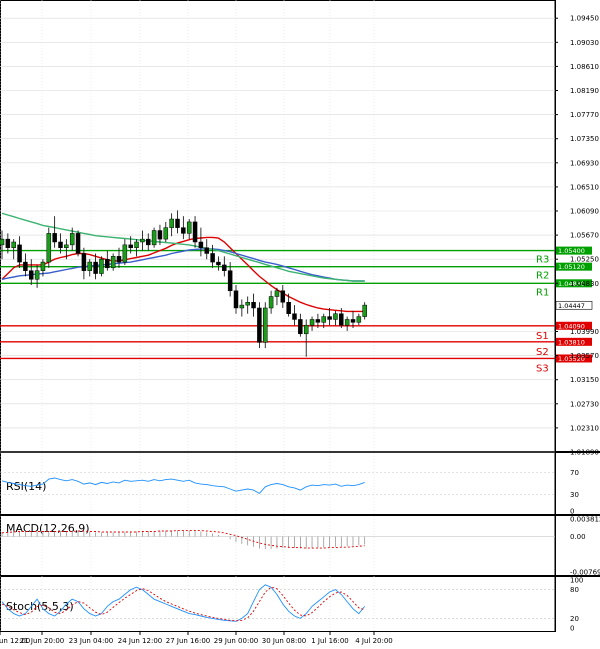  What do you see at coordinates (542, 352) in the screenshot?
I see `level-name: S2` at bounding box center [542, 352].